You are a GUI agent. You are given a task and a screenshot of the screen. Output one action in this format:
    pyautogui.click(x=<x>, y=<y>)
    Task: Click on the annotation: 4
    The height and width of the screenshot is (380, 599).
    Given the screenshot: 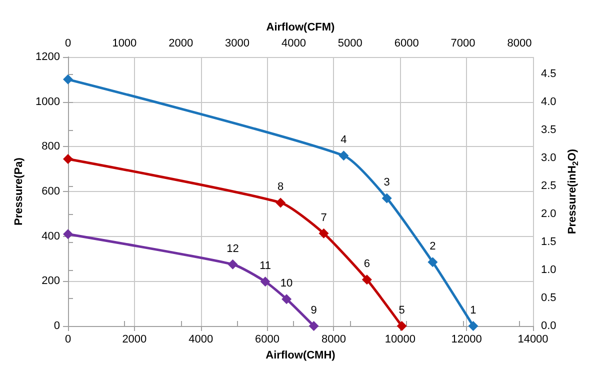 What is the action you would take?
    pyautogui.click(x=343, y=140)
    